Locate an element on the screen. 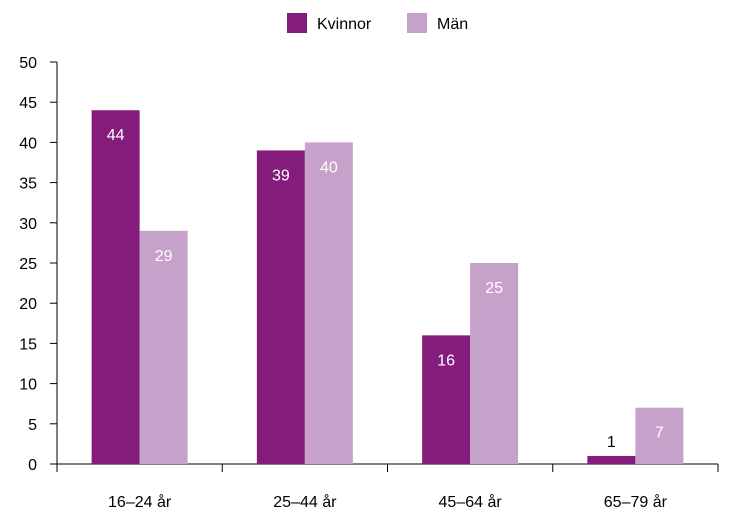  legend: Kvinnor Män is located at coordinates (377, 23).